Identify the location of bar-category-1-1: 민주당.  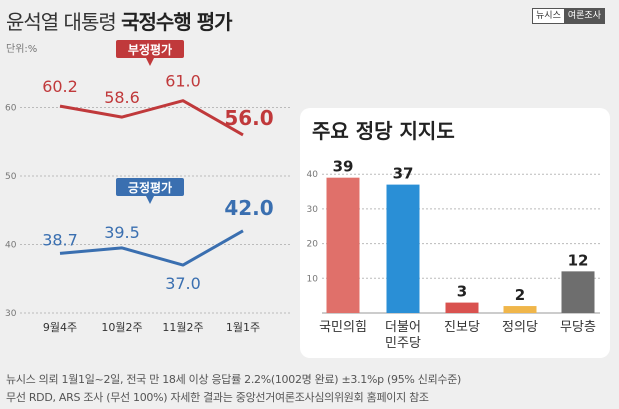
(403, 343).